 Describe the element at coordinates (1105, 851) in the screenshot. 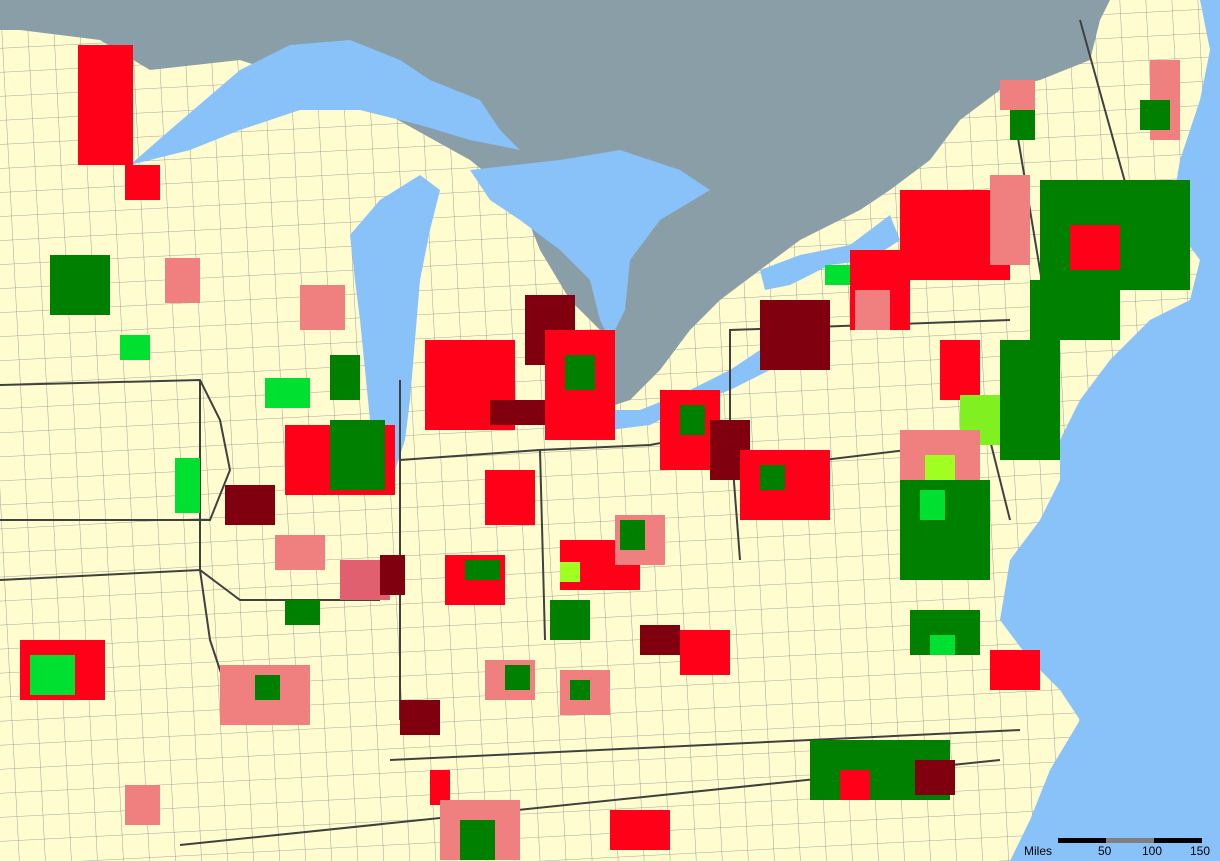

I see `scale-tick-label: 50` at that location.